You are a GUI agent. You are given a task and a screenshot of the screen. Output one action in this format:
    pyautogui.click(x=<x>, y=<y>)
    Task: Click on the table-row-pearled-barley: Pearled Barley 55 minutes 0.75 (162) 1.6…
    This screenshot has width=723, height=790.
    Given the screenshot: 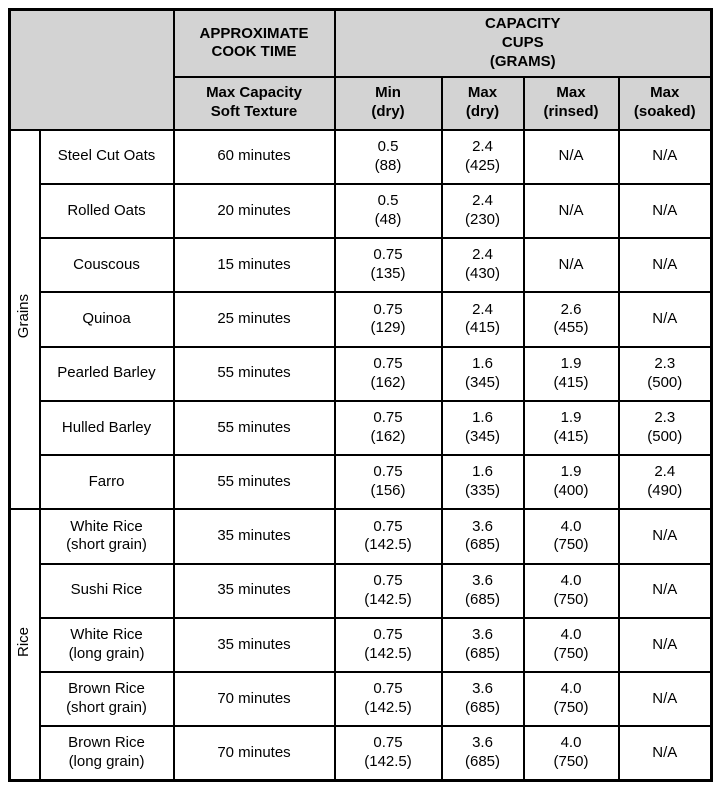 What is the action you would take?
    pyautogui.click(x=361, y=373)
    